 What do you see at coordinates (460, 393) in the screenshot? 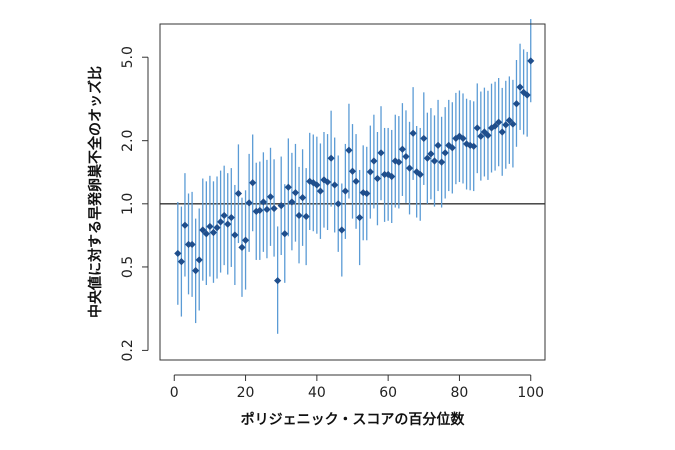
I see `x-tick-label: 80` at bounding box center [460, 393].